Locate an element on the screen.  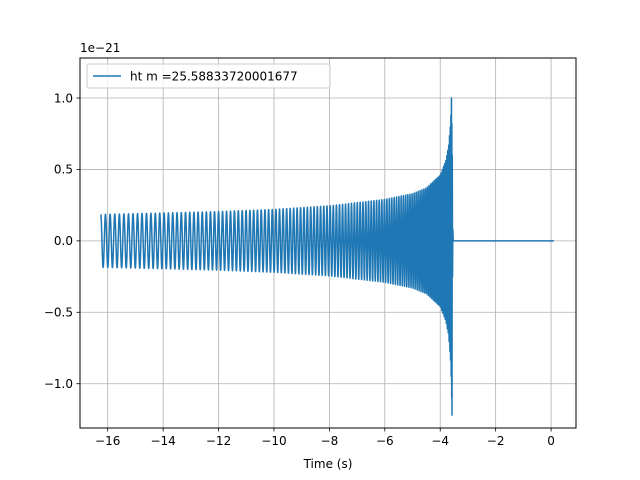
y-tick-label: 1.0 is located at coordinates (63, 98).